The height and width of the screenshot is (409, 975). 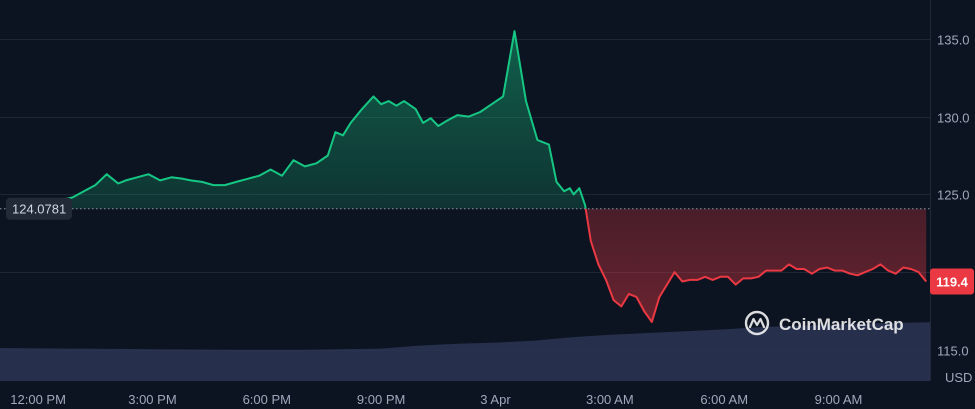 I want to click on x-tick-label-5: 3:00 AM, so click(x=610, y=399).